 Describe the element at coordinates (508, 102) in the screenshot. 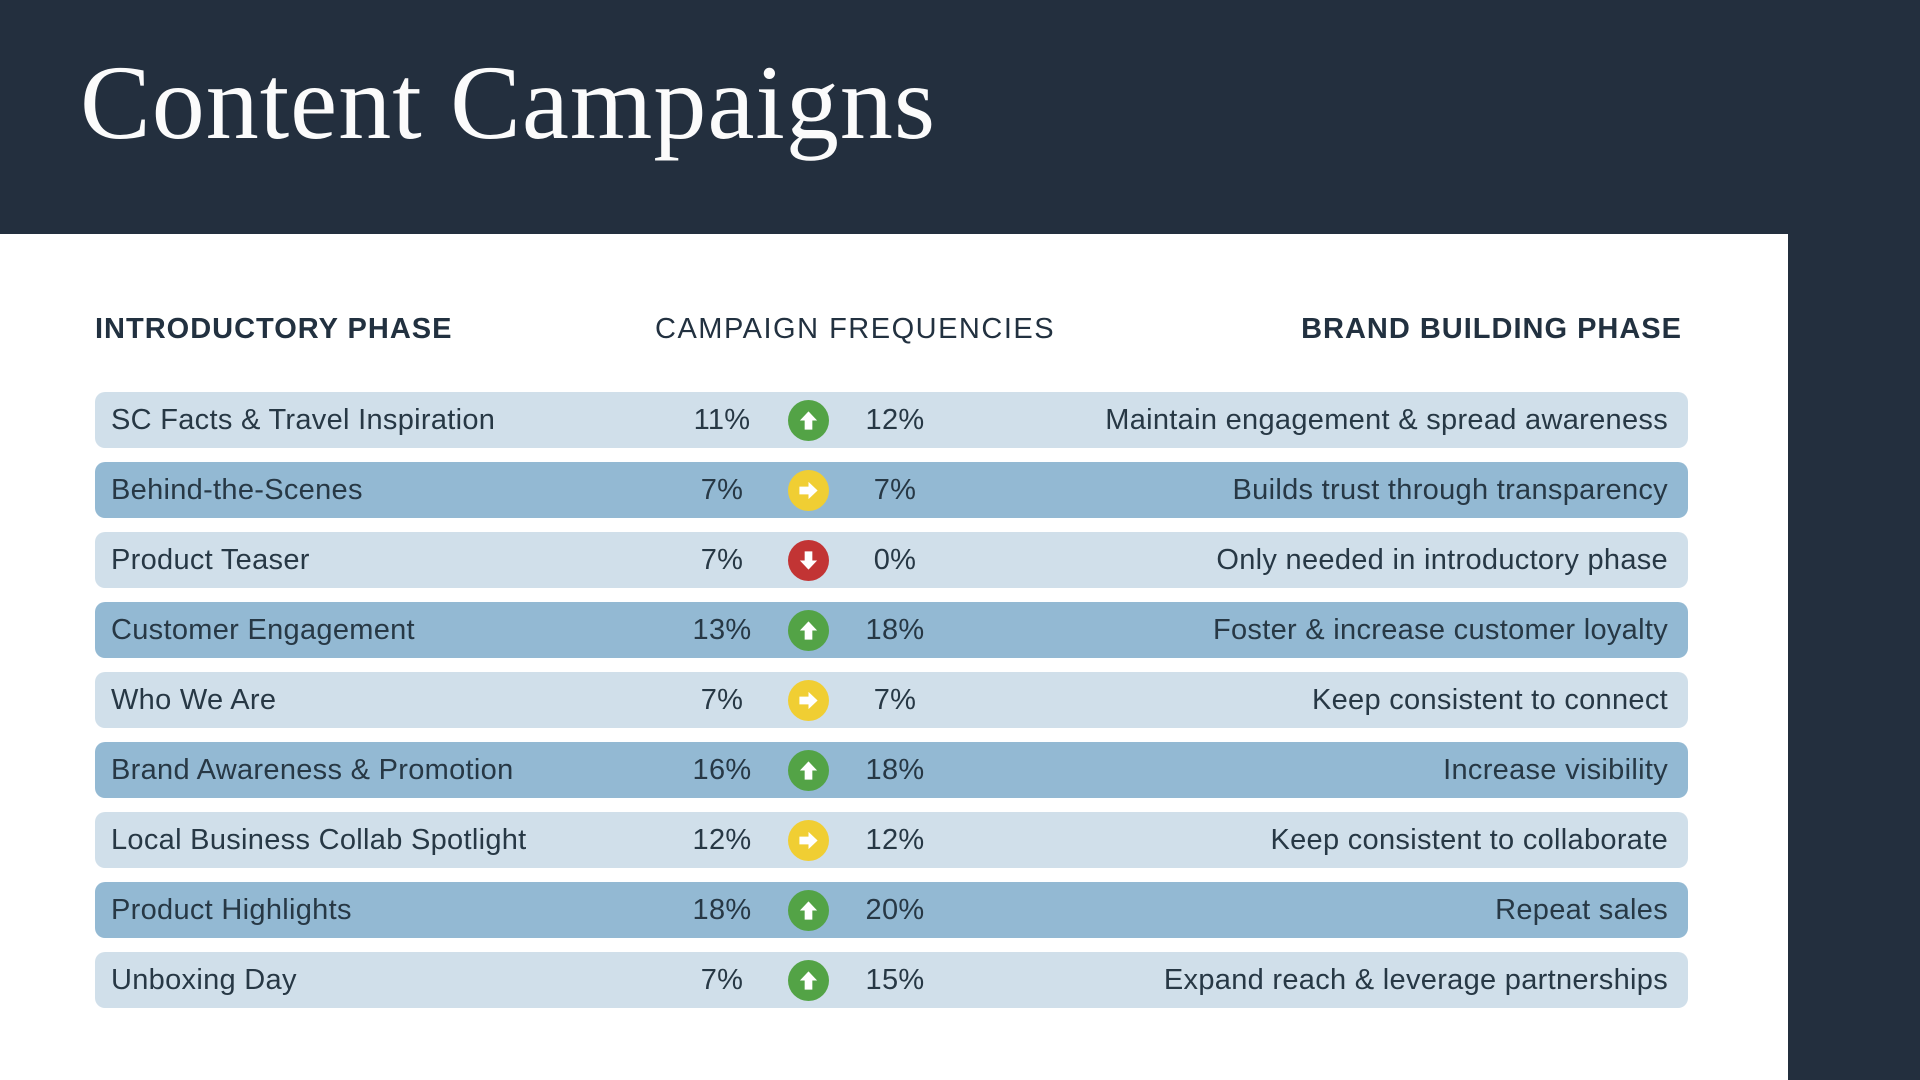

I see `slide-title: Content Campaigns` at that location.